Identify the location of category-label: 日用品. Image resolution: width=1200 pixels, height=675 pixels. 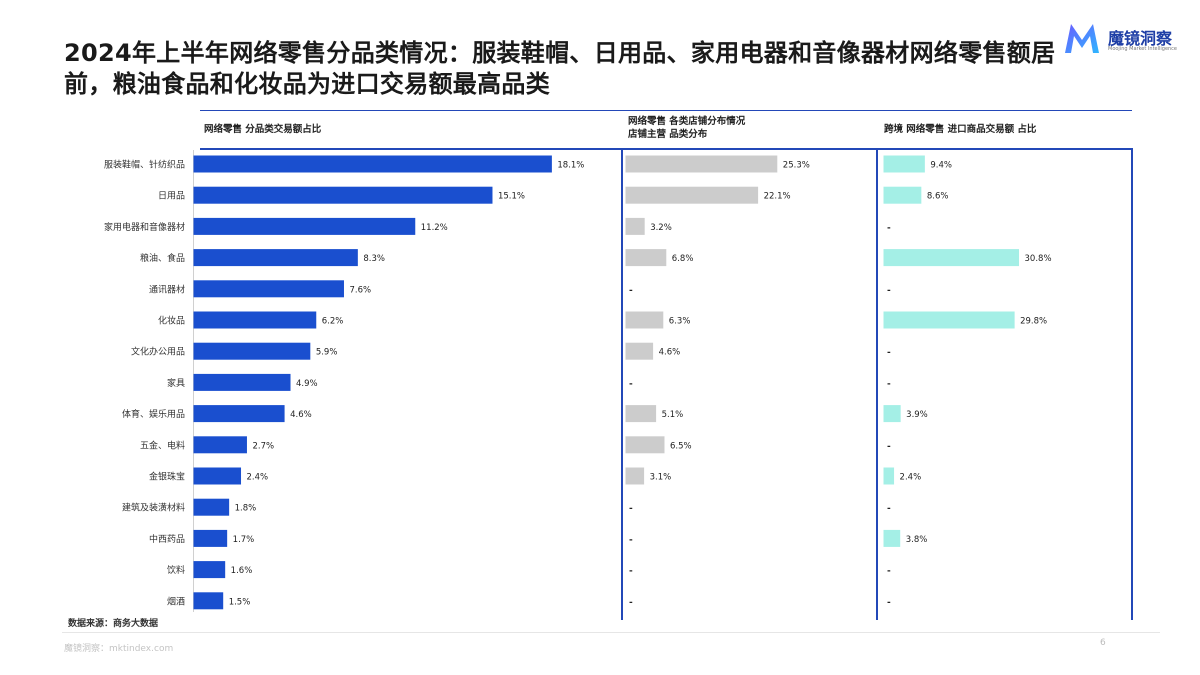
(171, 196).